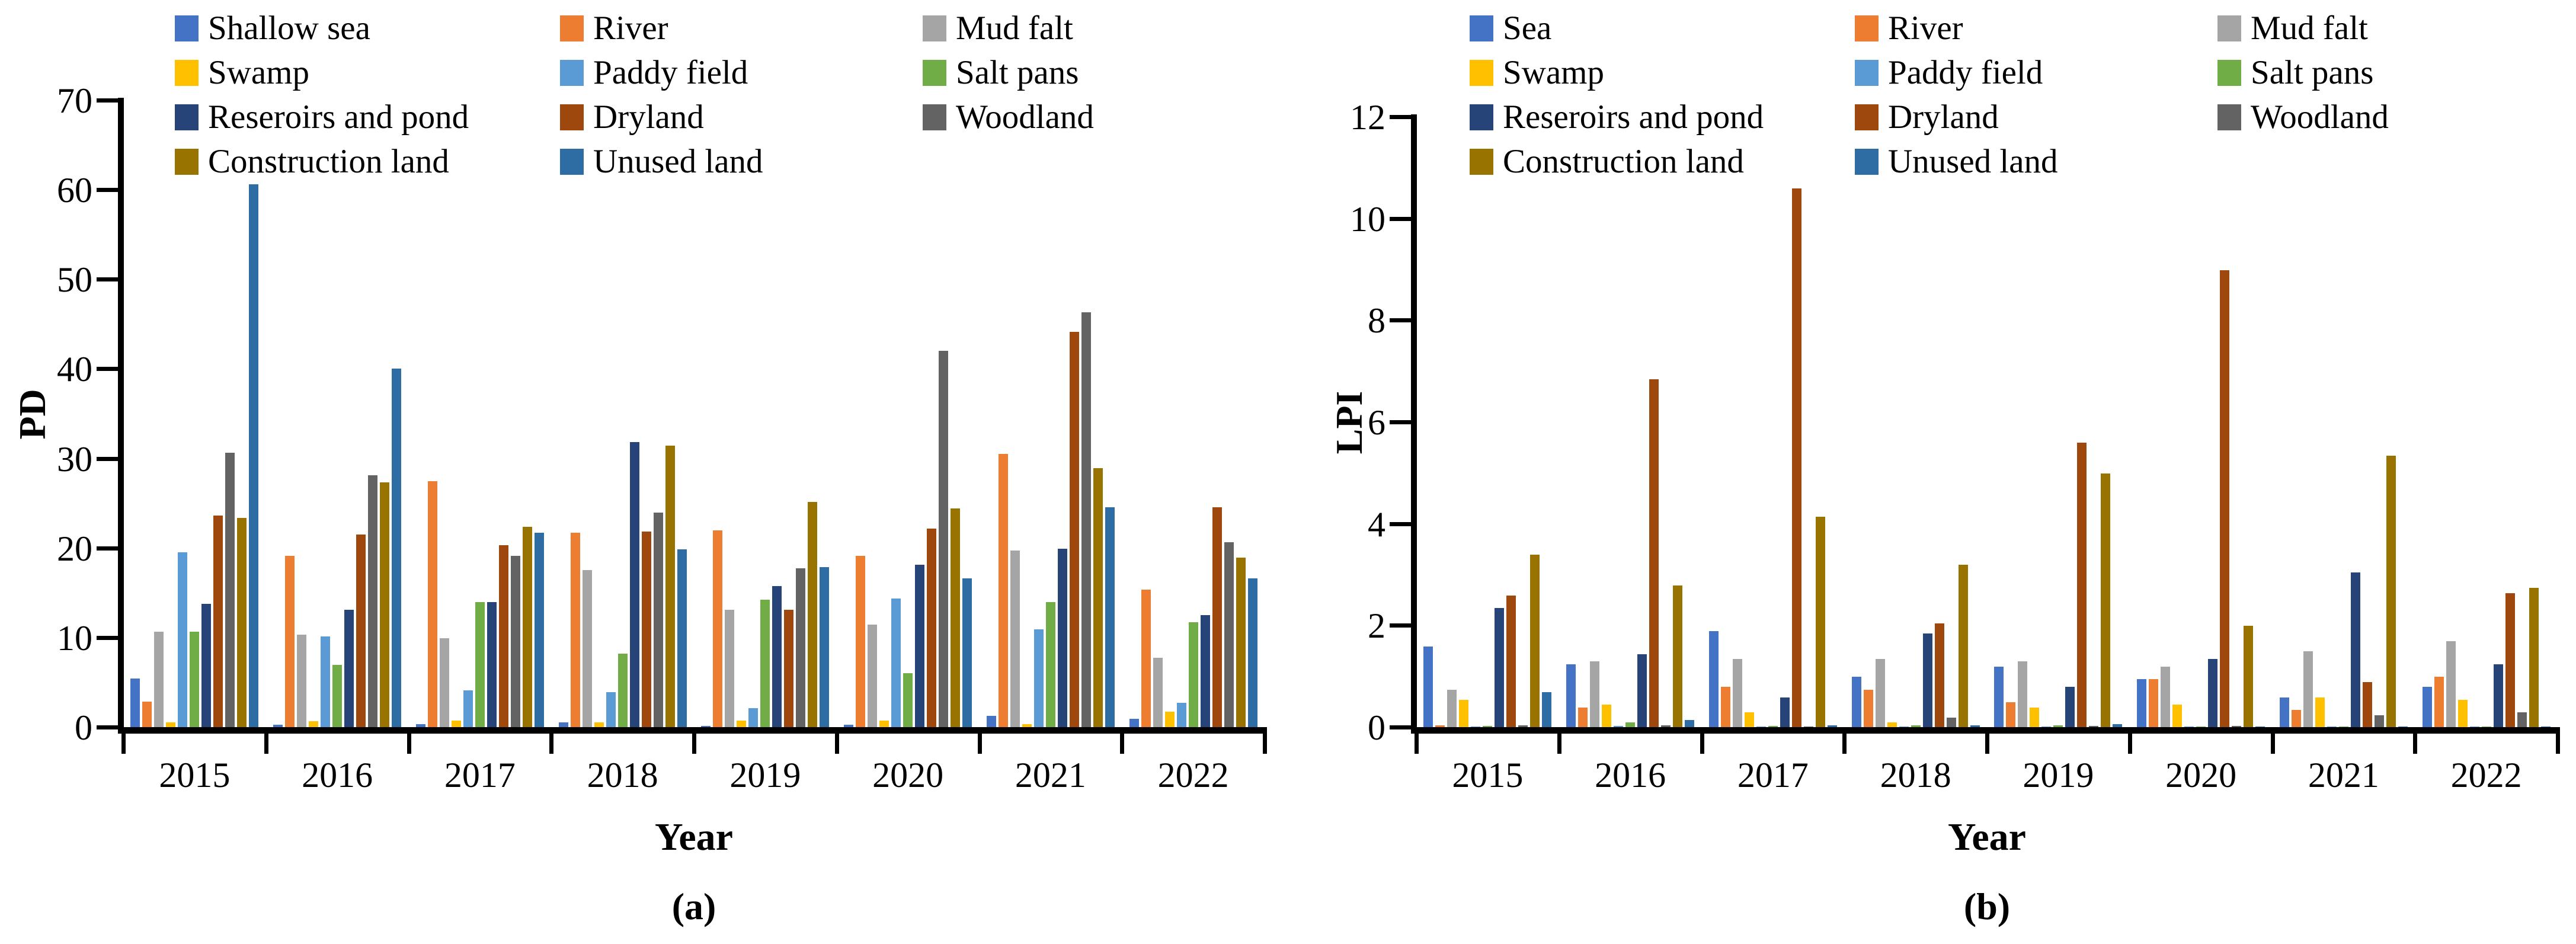  Describe the element at coordinates (1867, 162) in the screenshot. I see `legend-swatch-unused-land` at that location.